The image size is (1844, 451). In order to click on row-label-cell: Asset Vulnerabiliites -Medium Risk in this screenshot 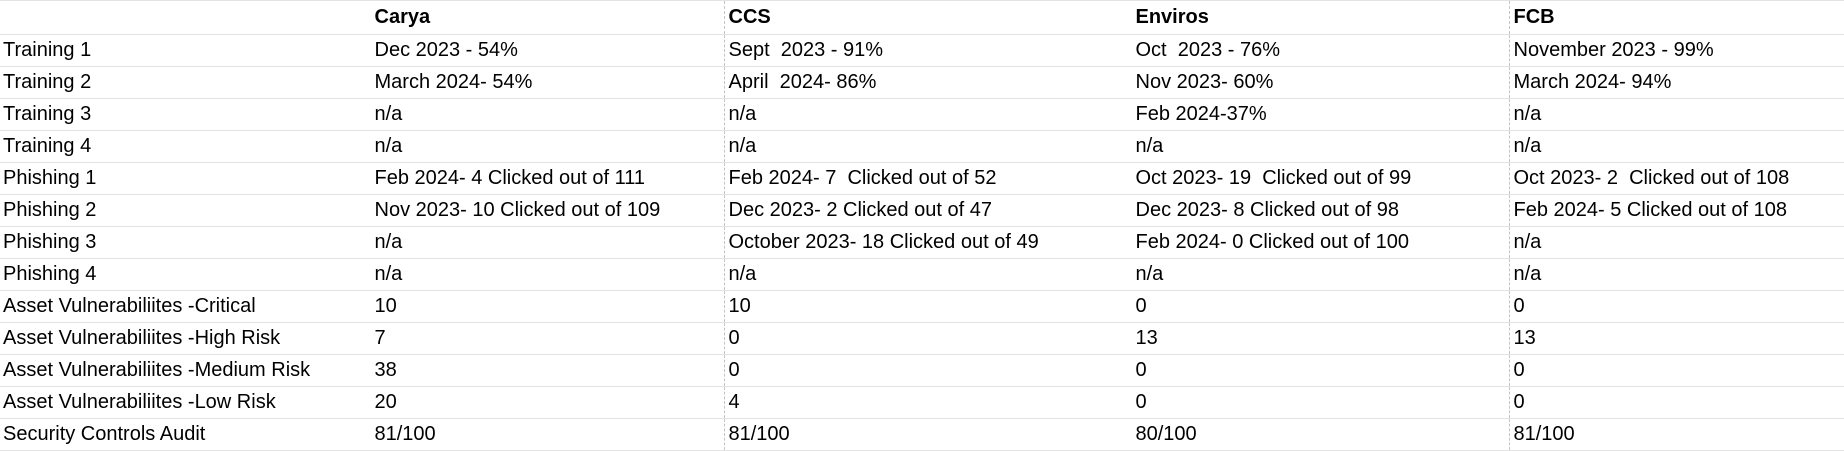, I will do `click(185, 370)`.